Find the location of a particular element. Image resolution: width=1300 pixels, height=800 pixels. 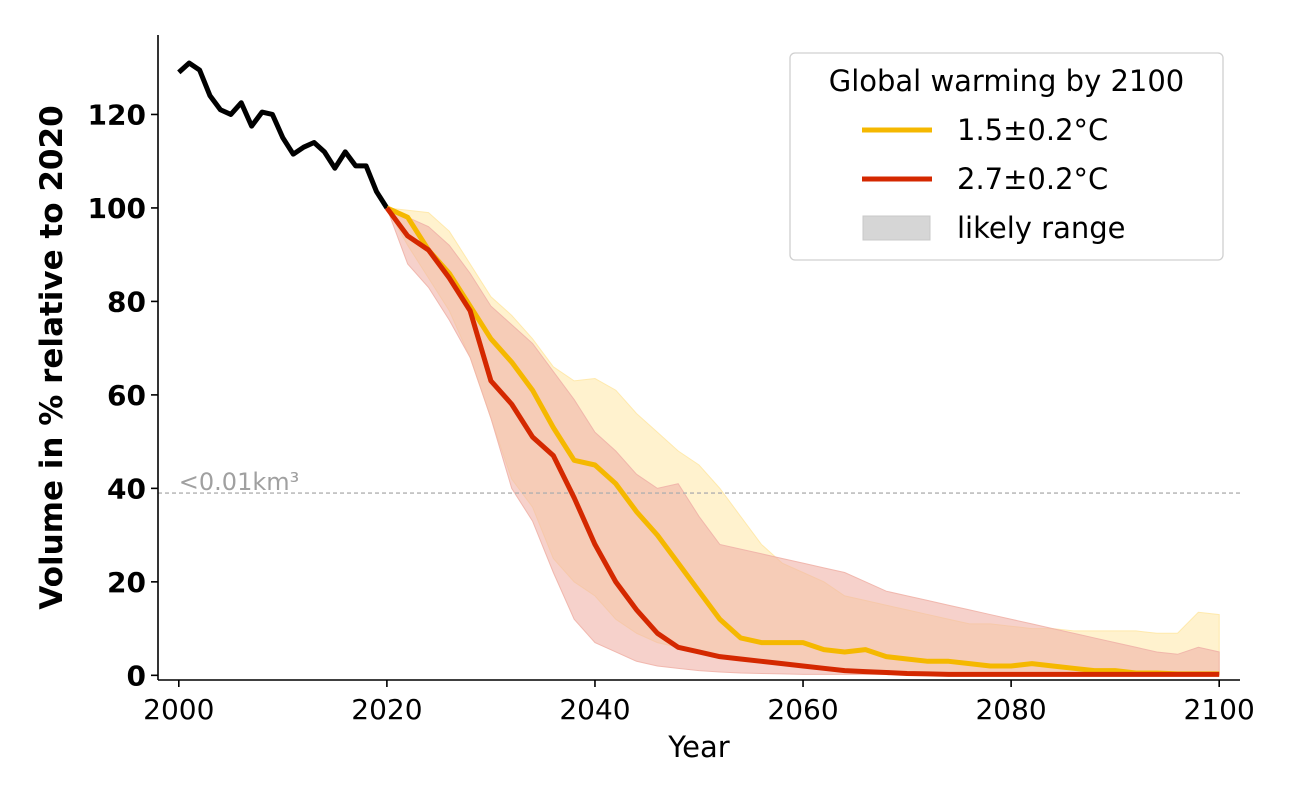

legend-entry-label: 1.5±0.2°C is located at coordinates (1032, 130).